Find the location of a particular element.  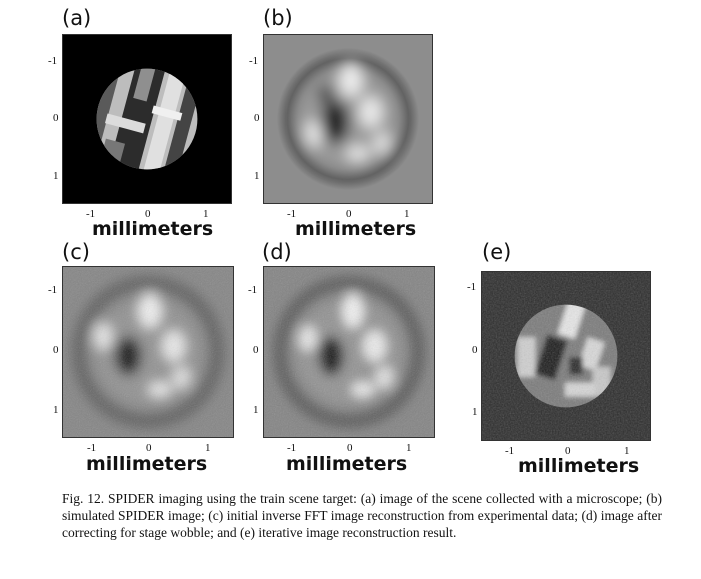

panel-label: (e) is located at coordinates (497, 252).